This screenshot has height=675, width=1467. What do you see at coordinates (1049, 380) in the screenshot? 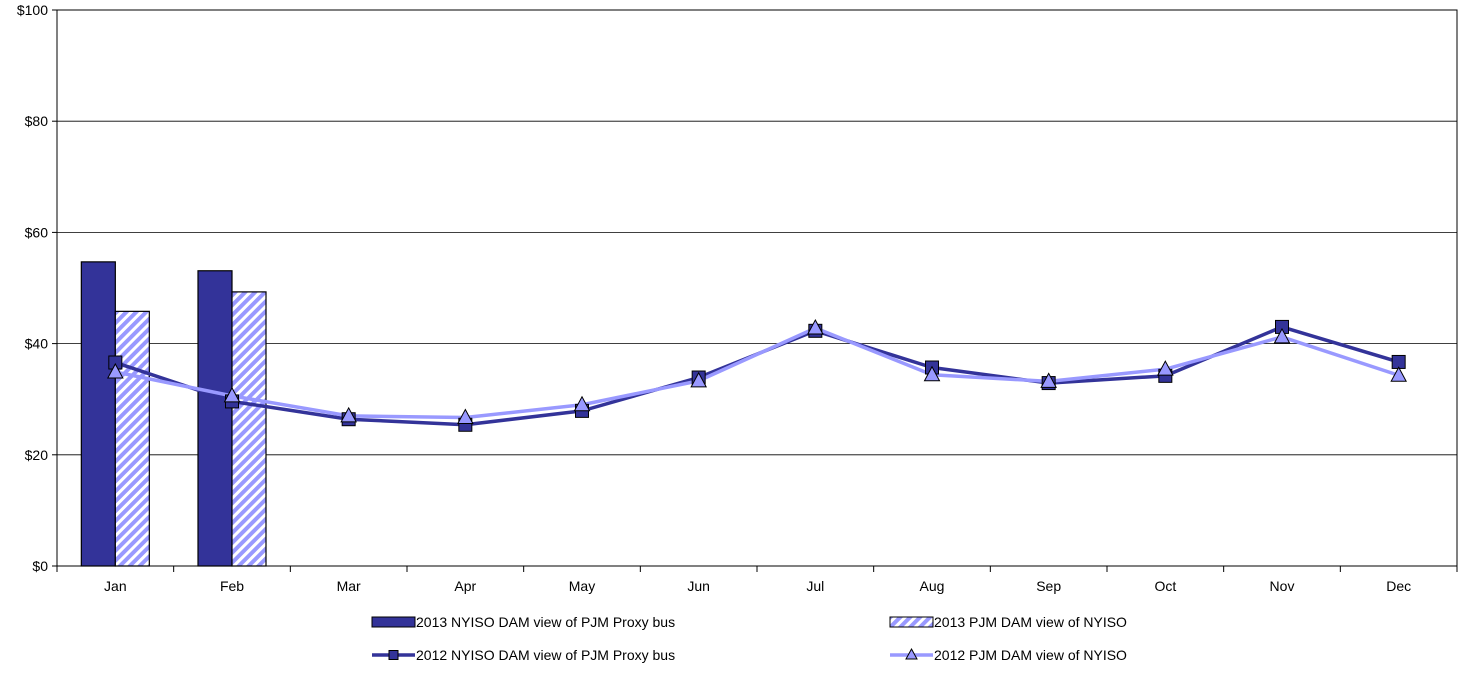
I see `point-3-sep` at bounding box center [1049, 380].